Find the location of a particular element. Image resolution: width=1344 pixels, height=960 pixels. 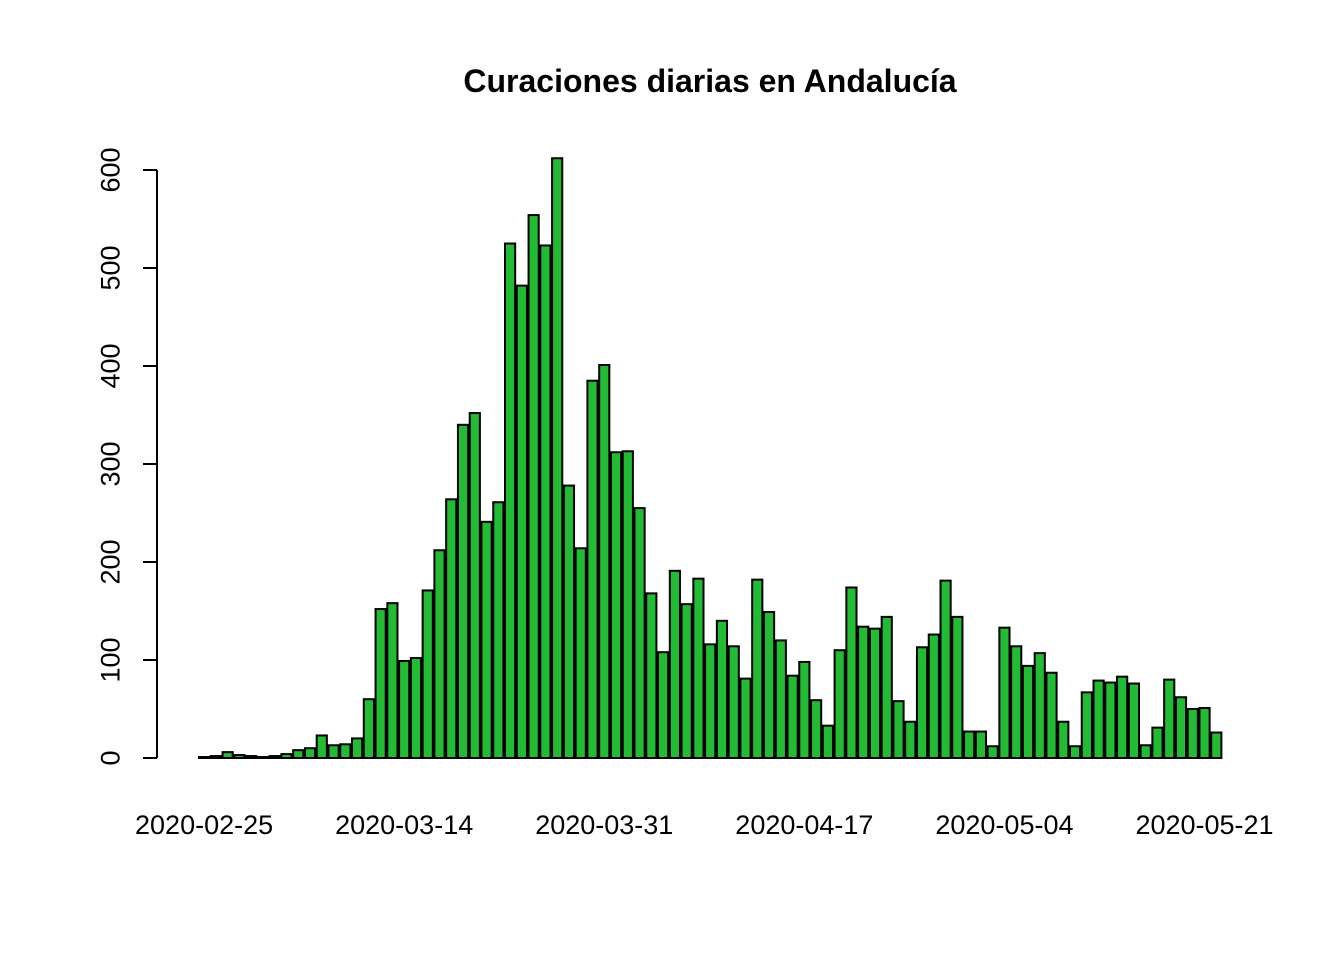

y-tick-label: 200 is located at coordinates (110, 561).